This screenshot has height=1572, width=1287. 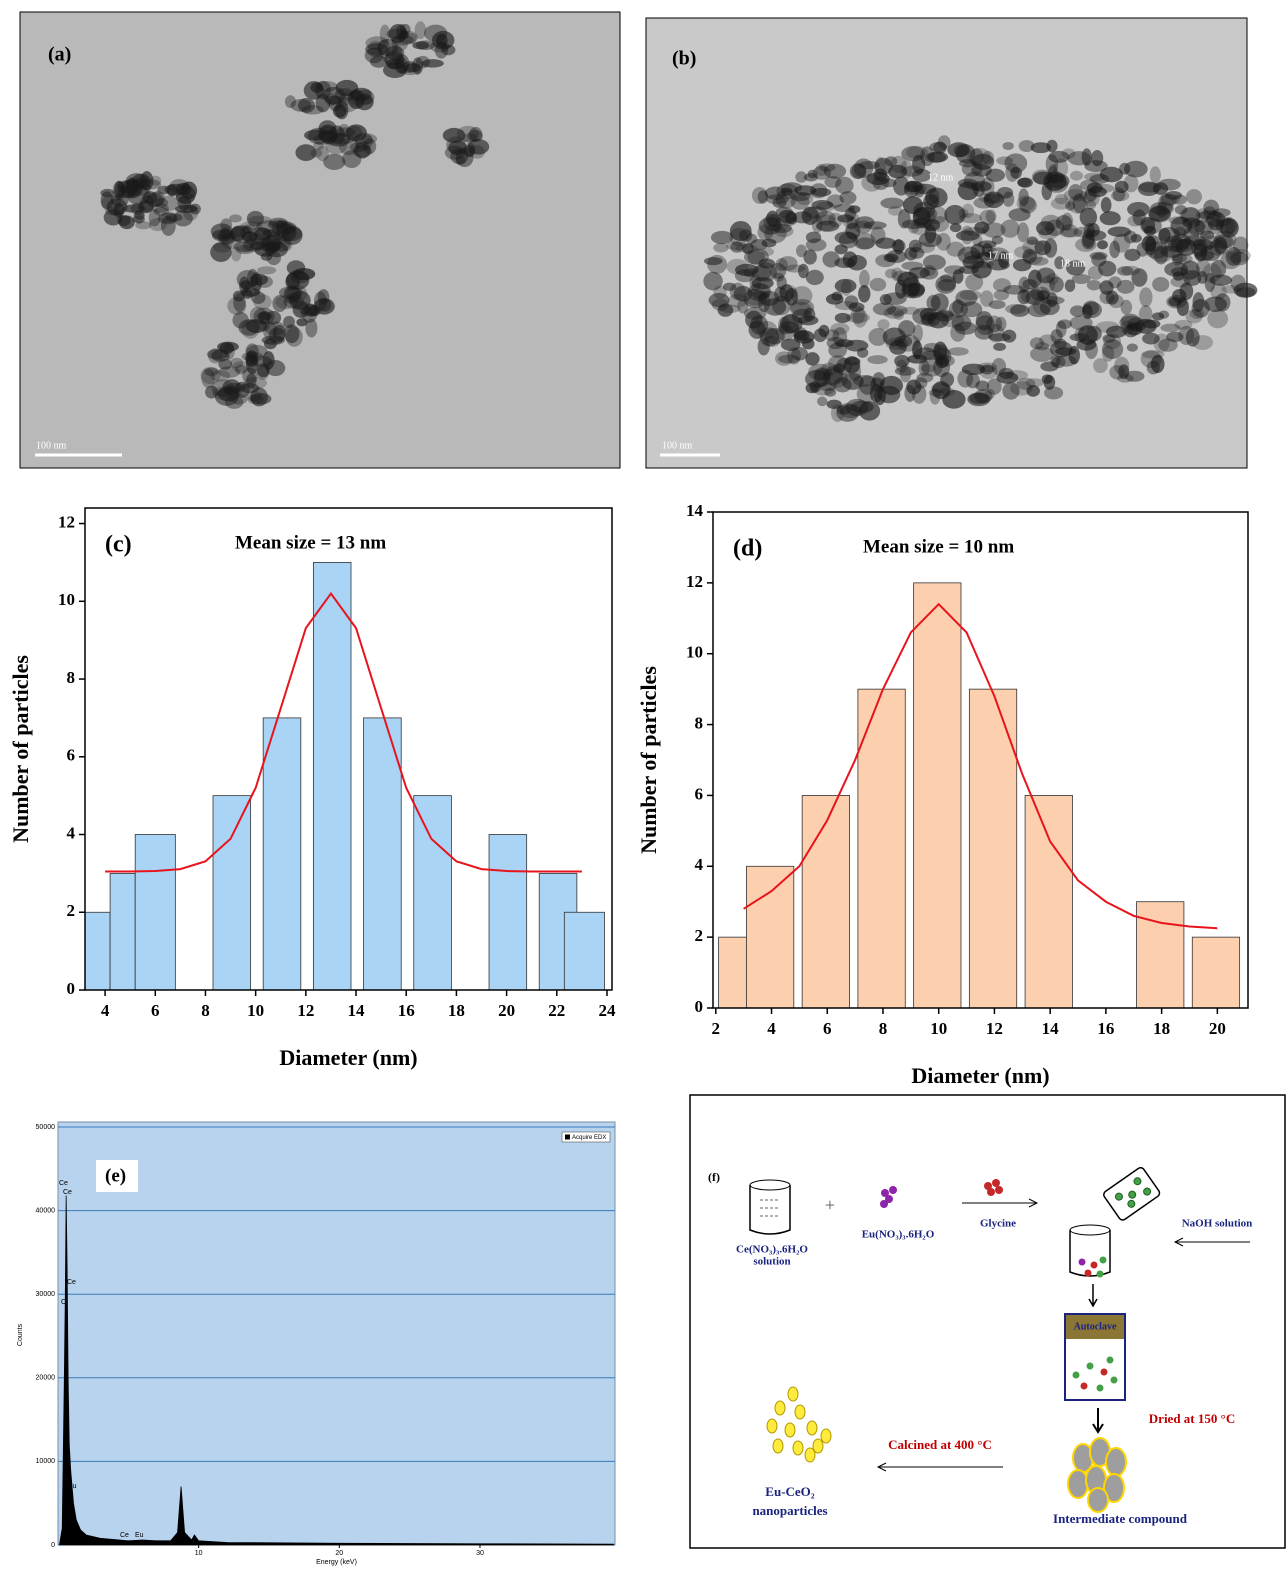 I want to click on x-tick-label: 16, so click(x=406, y=1010).